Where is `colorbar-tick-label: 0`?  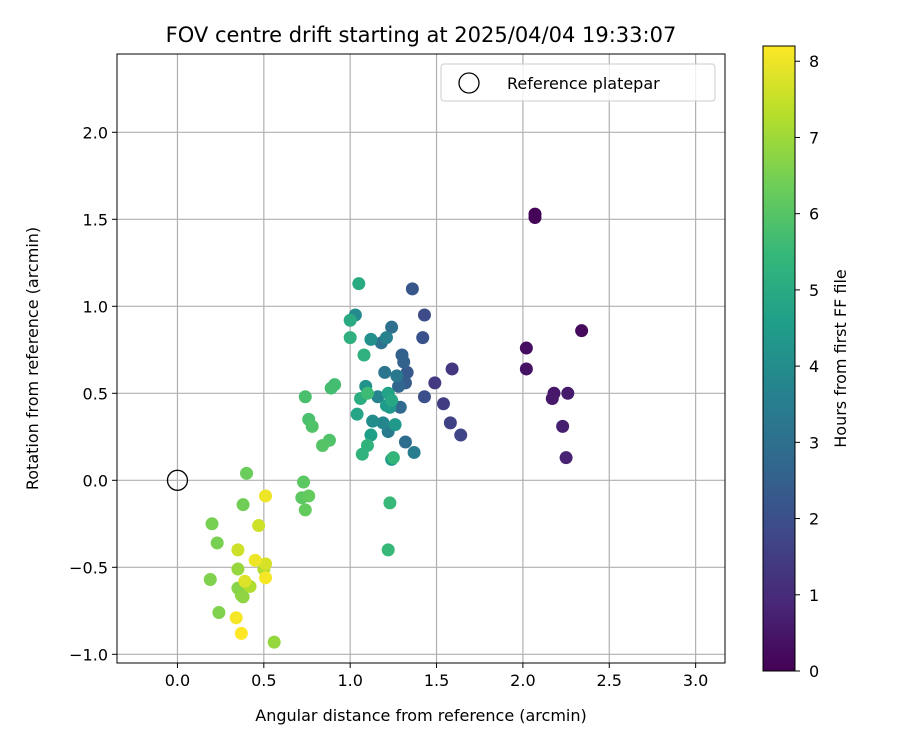 colorbar-tick-label: 0 is located at coordinates (814, 671).